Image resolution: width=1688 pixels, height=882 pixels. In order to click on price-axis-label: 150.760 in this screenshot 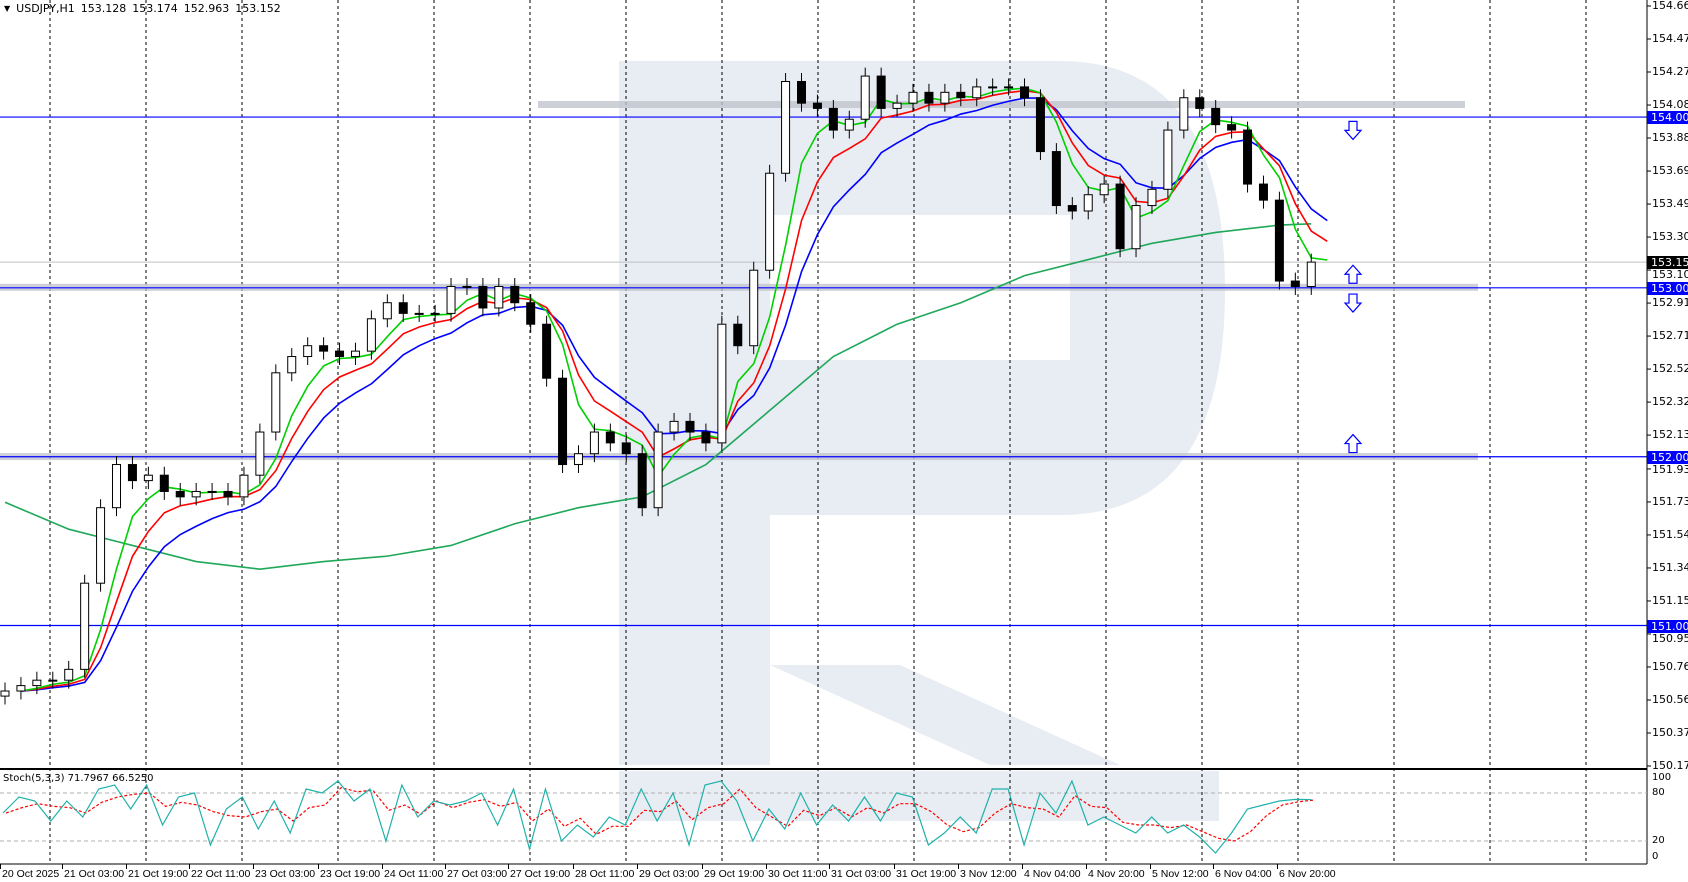, I will do `click(1670, 666)`.